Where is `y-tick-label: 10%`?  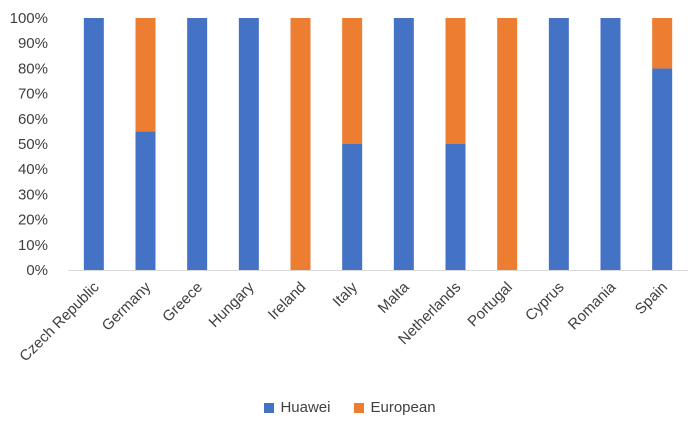
y-tick-label: 10% is located at coordinates (33, 245).